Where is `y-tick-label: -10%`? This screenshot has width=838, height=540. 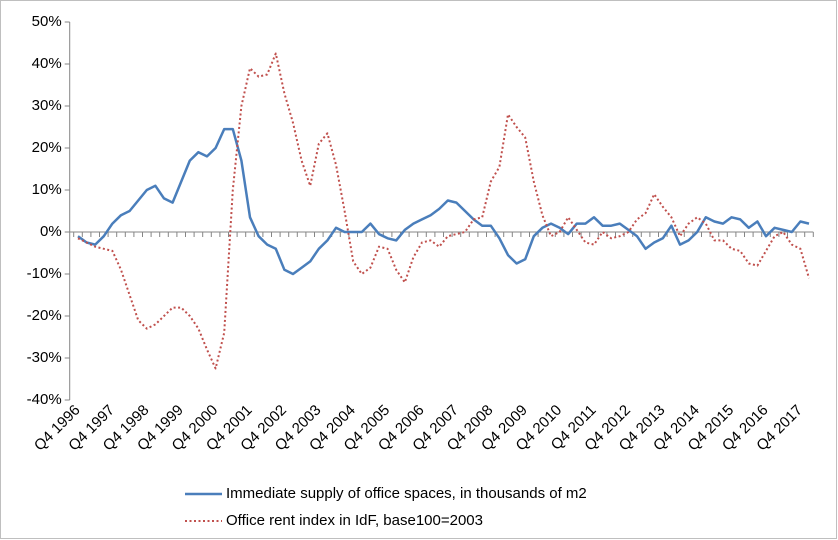 y-tick-label: -10% is located at coordinates (44, 273).